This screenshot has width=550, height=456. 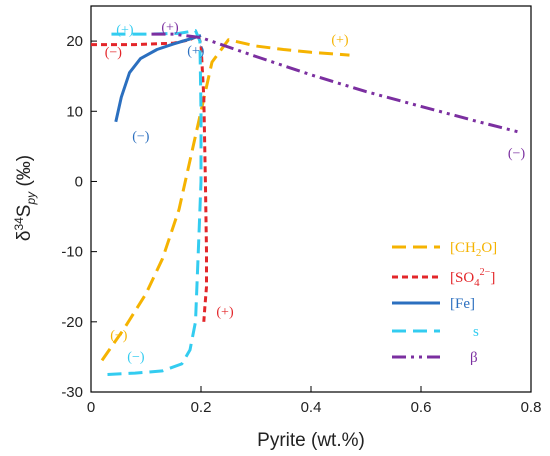 I want to click on y-title-sub: py, so click(x=31, y=198).